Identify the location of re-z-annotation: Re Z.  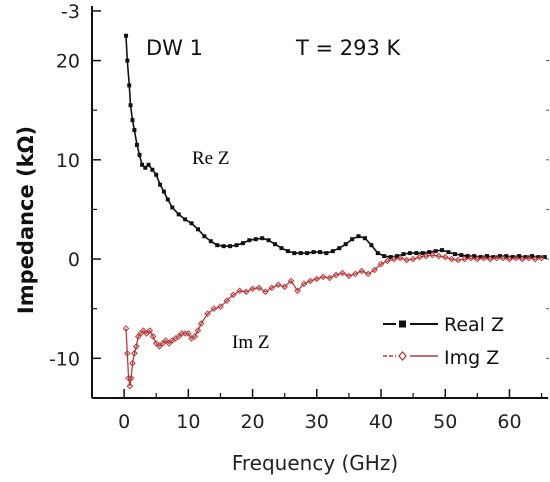
(210, 158).